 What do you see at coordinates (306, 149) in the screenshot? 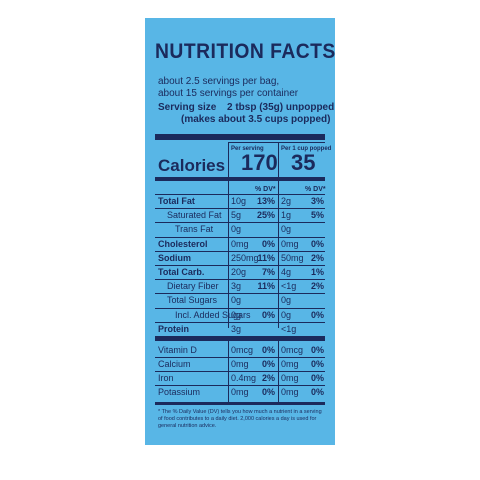
I see `column-header: Per 1 cup popped` at bounding box center [306, 149].